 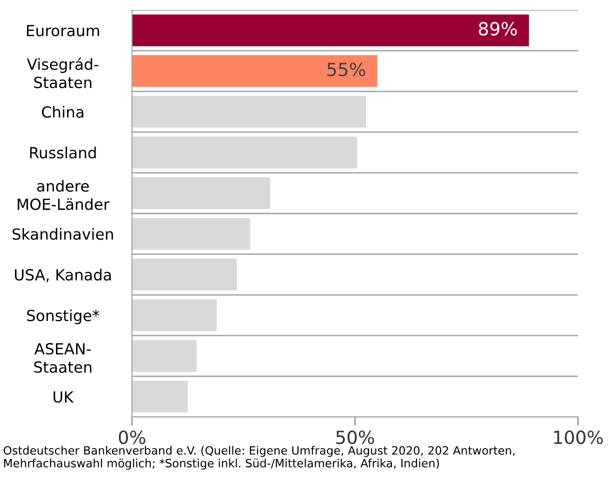 What do you see at coordinates (63, 152) in the screenshot?
I see `y-tick-label: Russland` at bounding box center [63, 152].